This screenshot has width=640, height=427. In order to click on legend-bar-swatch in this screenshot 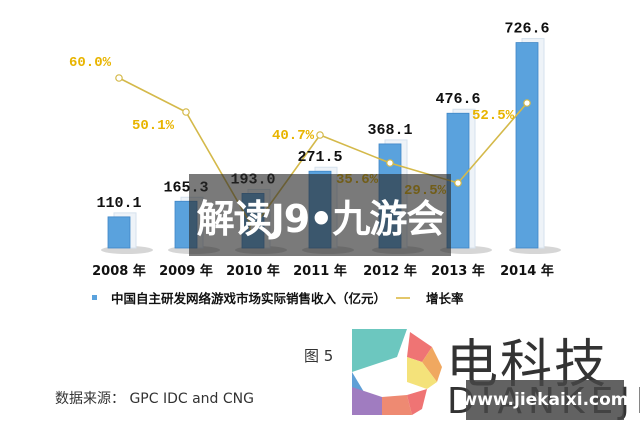, I will do `click(94, 297)`.